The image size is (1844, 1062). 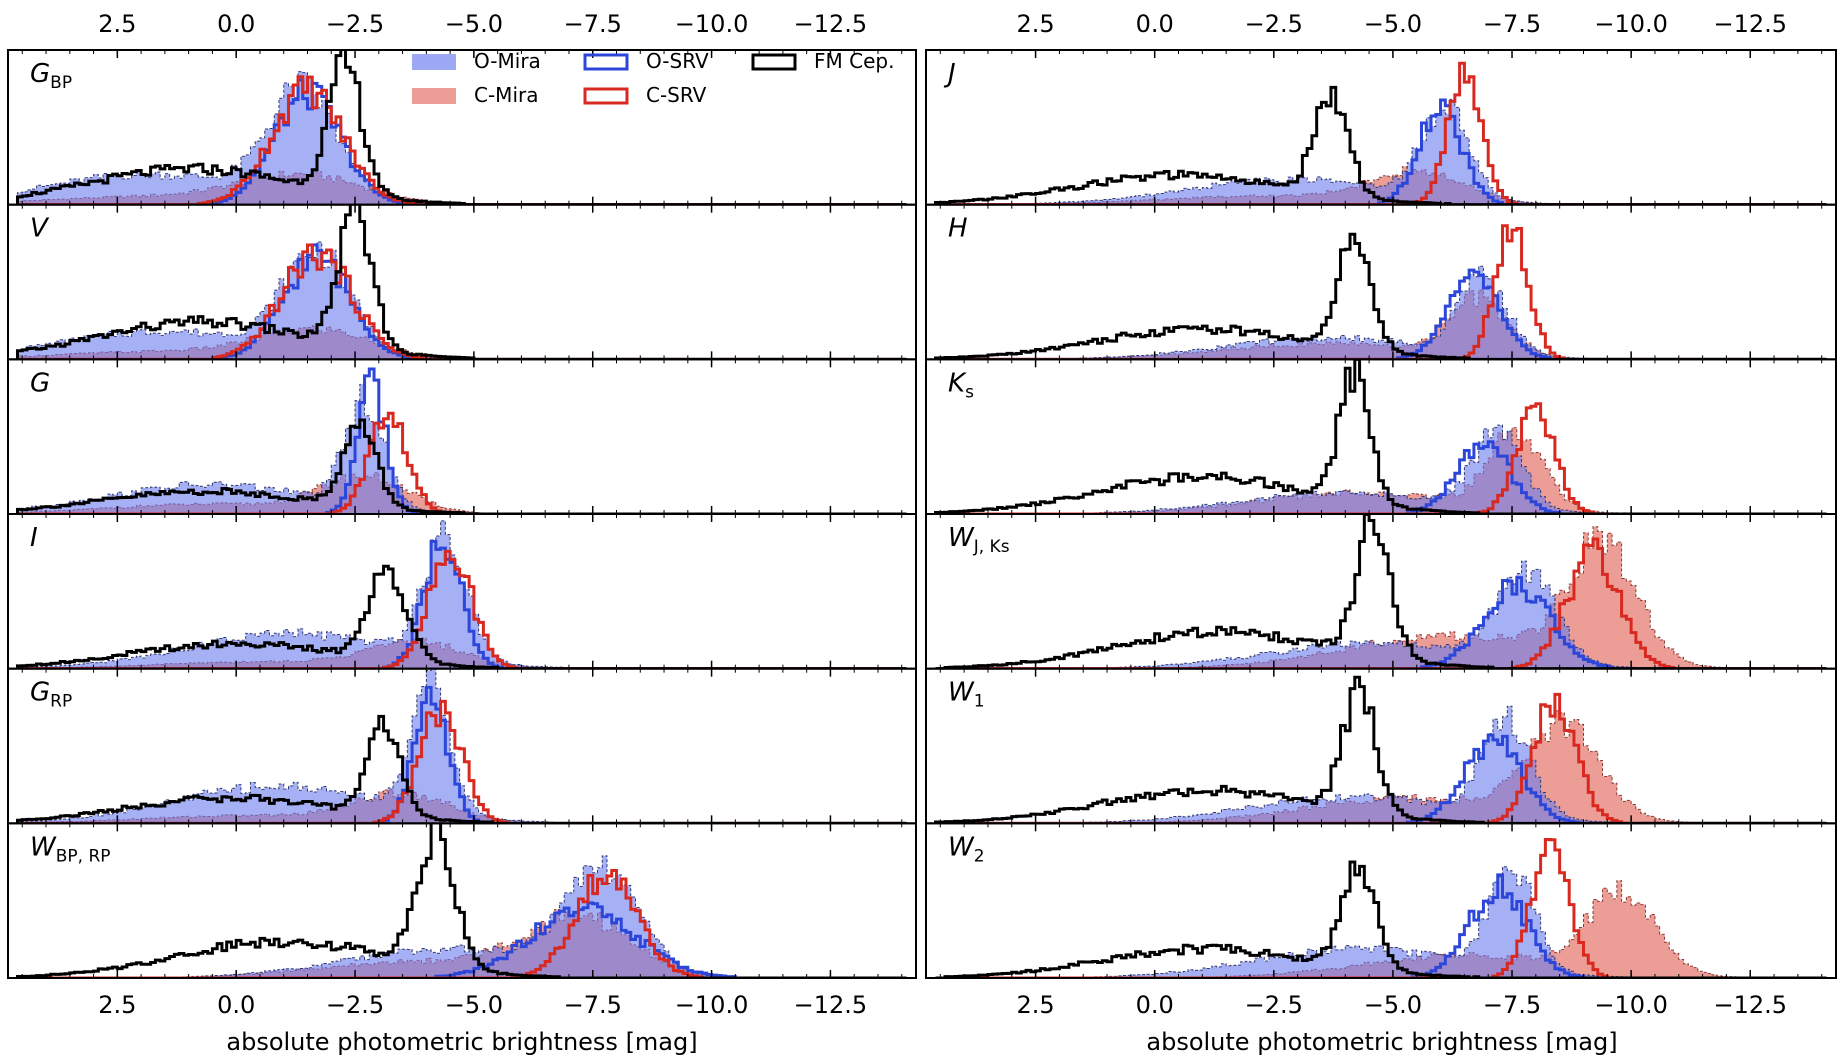 I want to click on panel-label-v: V, so click(x=40, y=229).